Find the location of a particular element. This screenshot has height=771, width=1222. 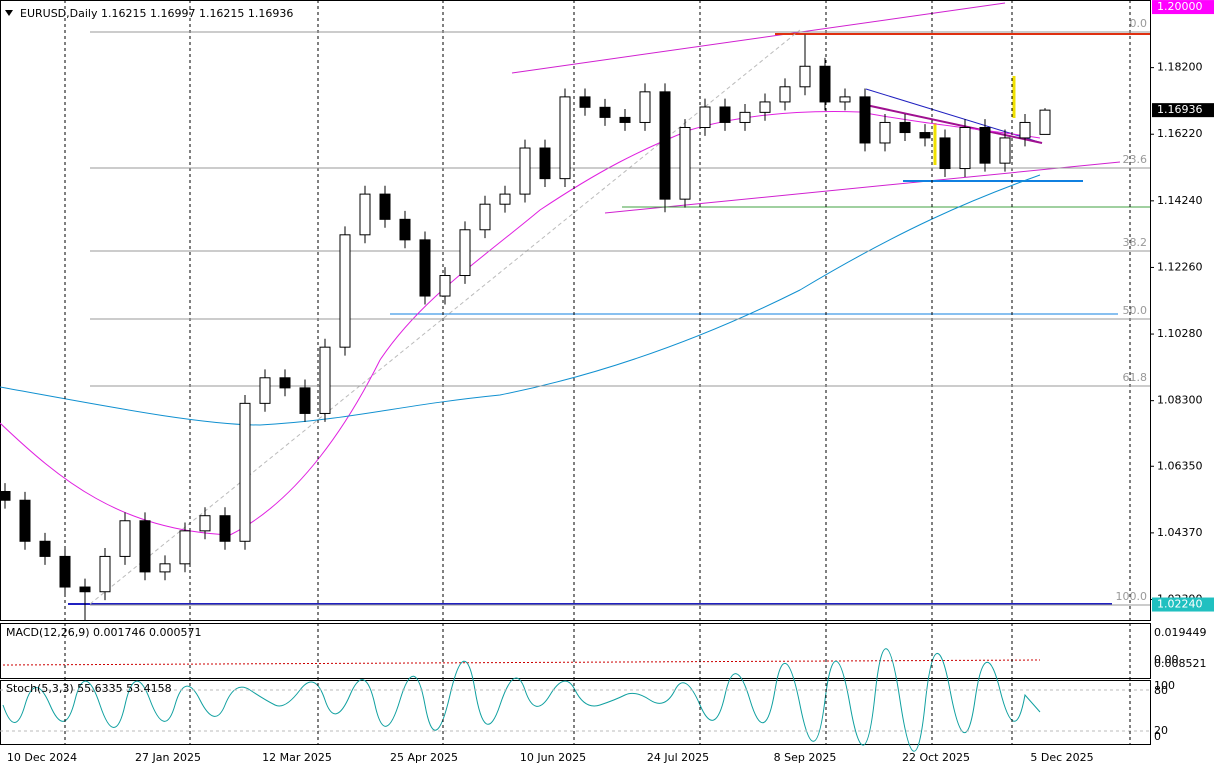

channel-bottom is located at coordinates (862, 187).